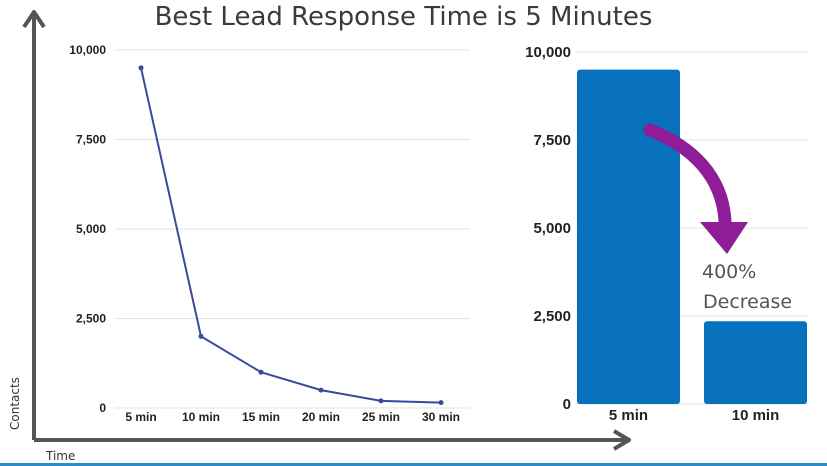 The image size is (827, 466). What do you see at coordinates (552, 316) in the screenshot?
I see `bar-chart-y-tick: 2,500` at bounding box center [552, 316].